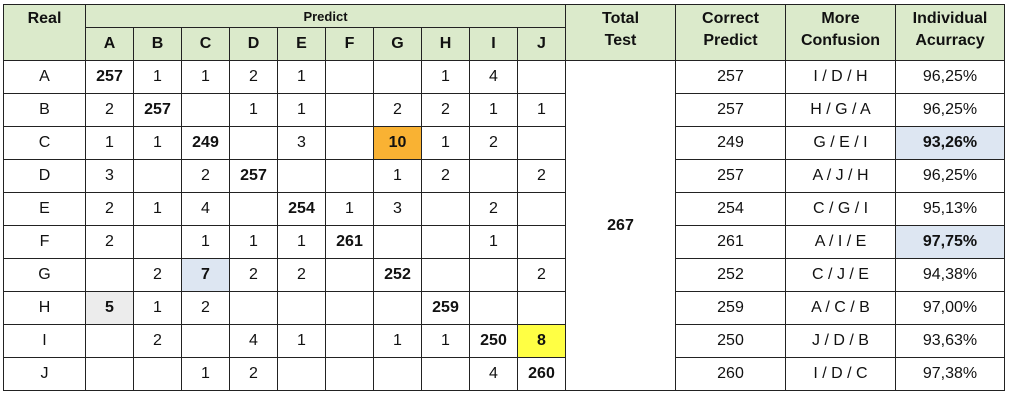 This screenshot has height=419, width=1014. What do you see at coordinates (397, 275) in the screenshot?
I see `diagonal-cell: 252` at bounding box center [397, 275].